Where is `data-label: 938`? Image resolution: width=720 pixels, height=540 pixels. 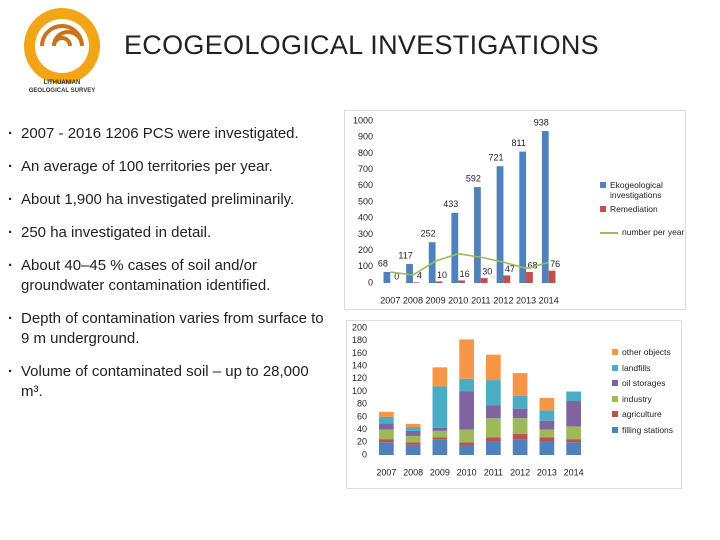 data-label: 938 is located at coordinates (541, 122).